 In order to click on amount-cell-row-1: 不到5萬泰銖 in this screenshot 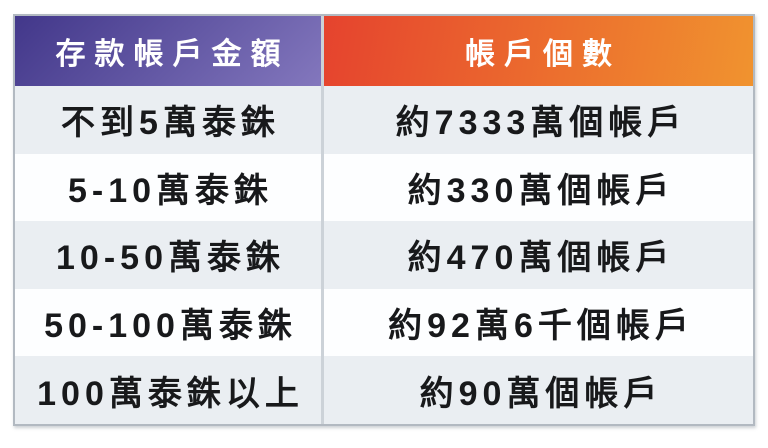, I will do `click(168, 120)`.